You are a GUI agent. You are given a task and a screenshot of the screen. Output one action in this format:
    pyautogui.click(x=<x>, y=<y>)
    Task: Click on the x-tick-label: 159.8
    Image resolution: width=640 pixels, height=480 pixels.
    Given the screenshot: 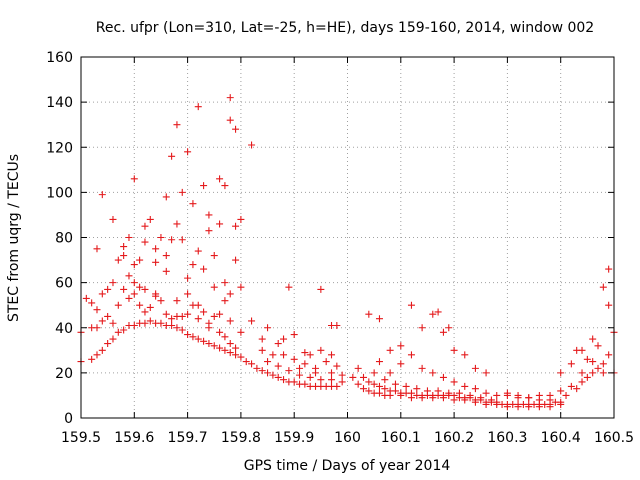 What is the action you would take?
    pyautogui.click(x=241, y=438)
    